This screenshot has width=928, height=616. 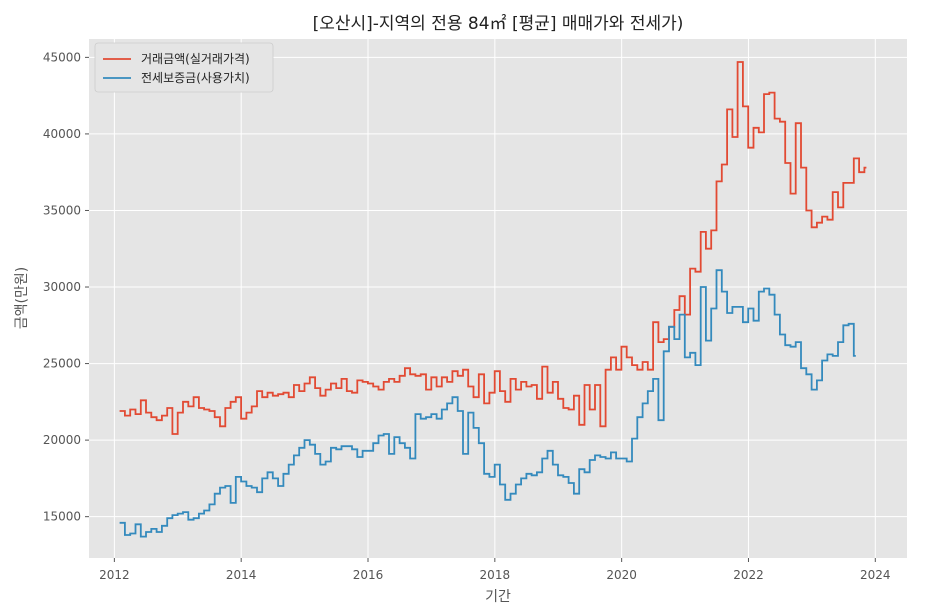 I want to click on y-tick-label: 25000, so click(x=62, y=364).